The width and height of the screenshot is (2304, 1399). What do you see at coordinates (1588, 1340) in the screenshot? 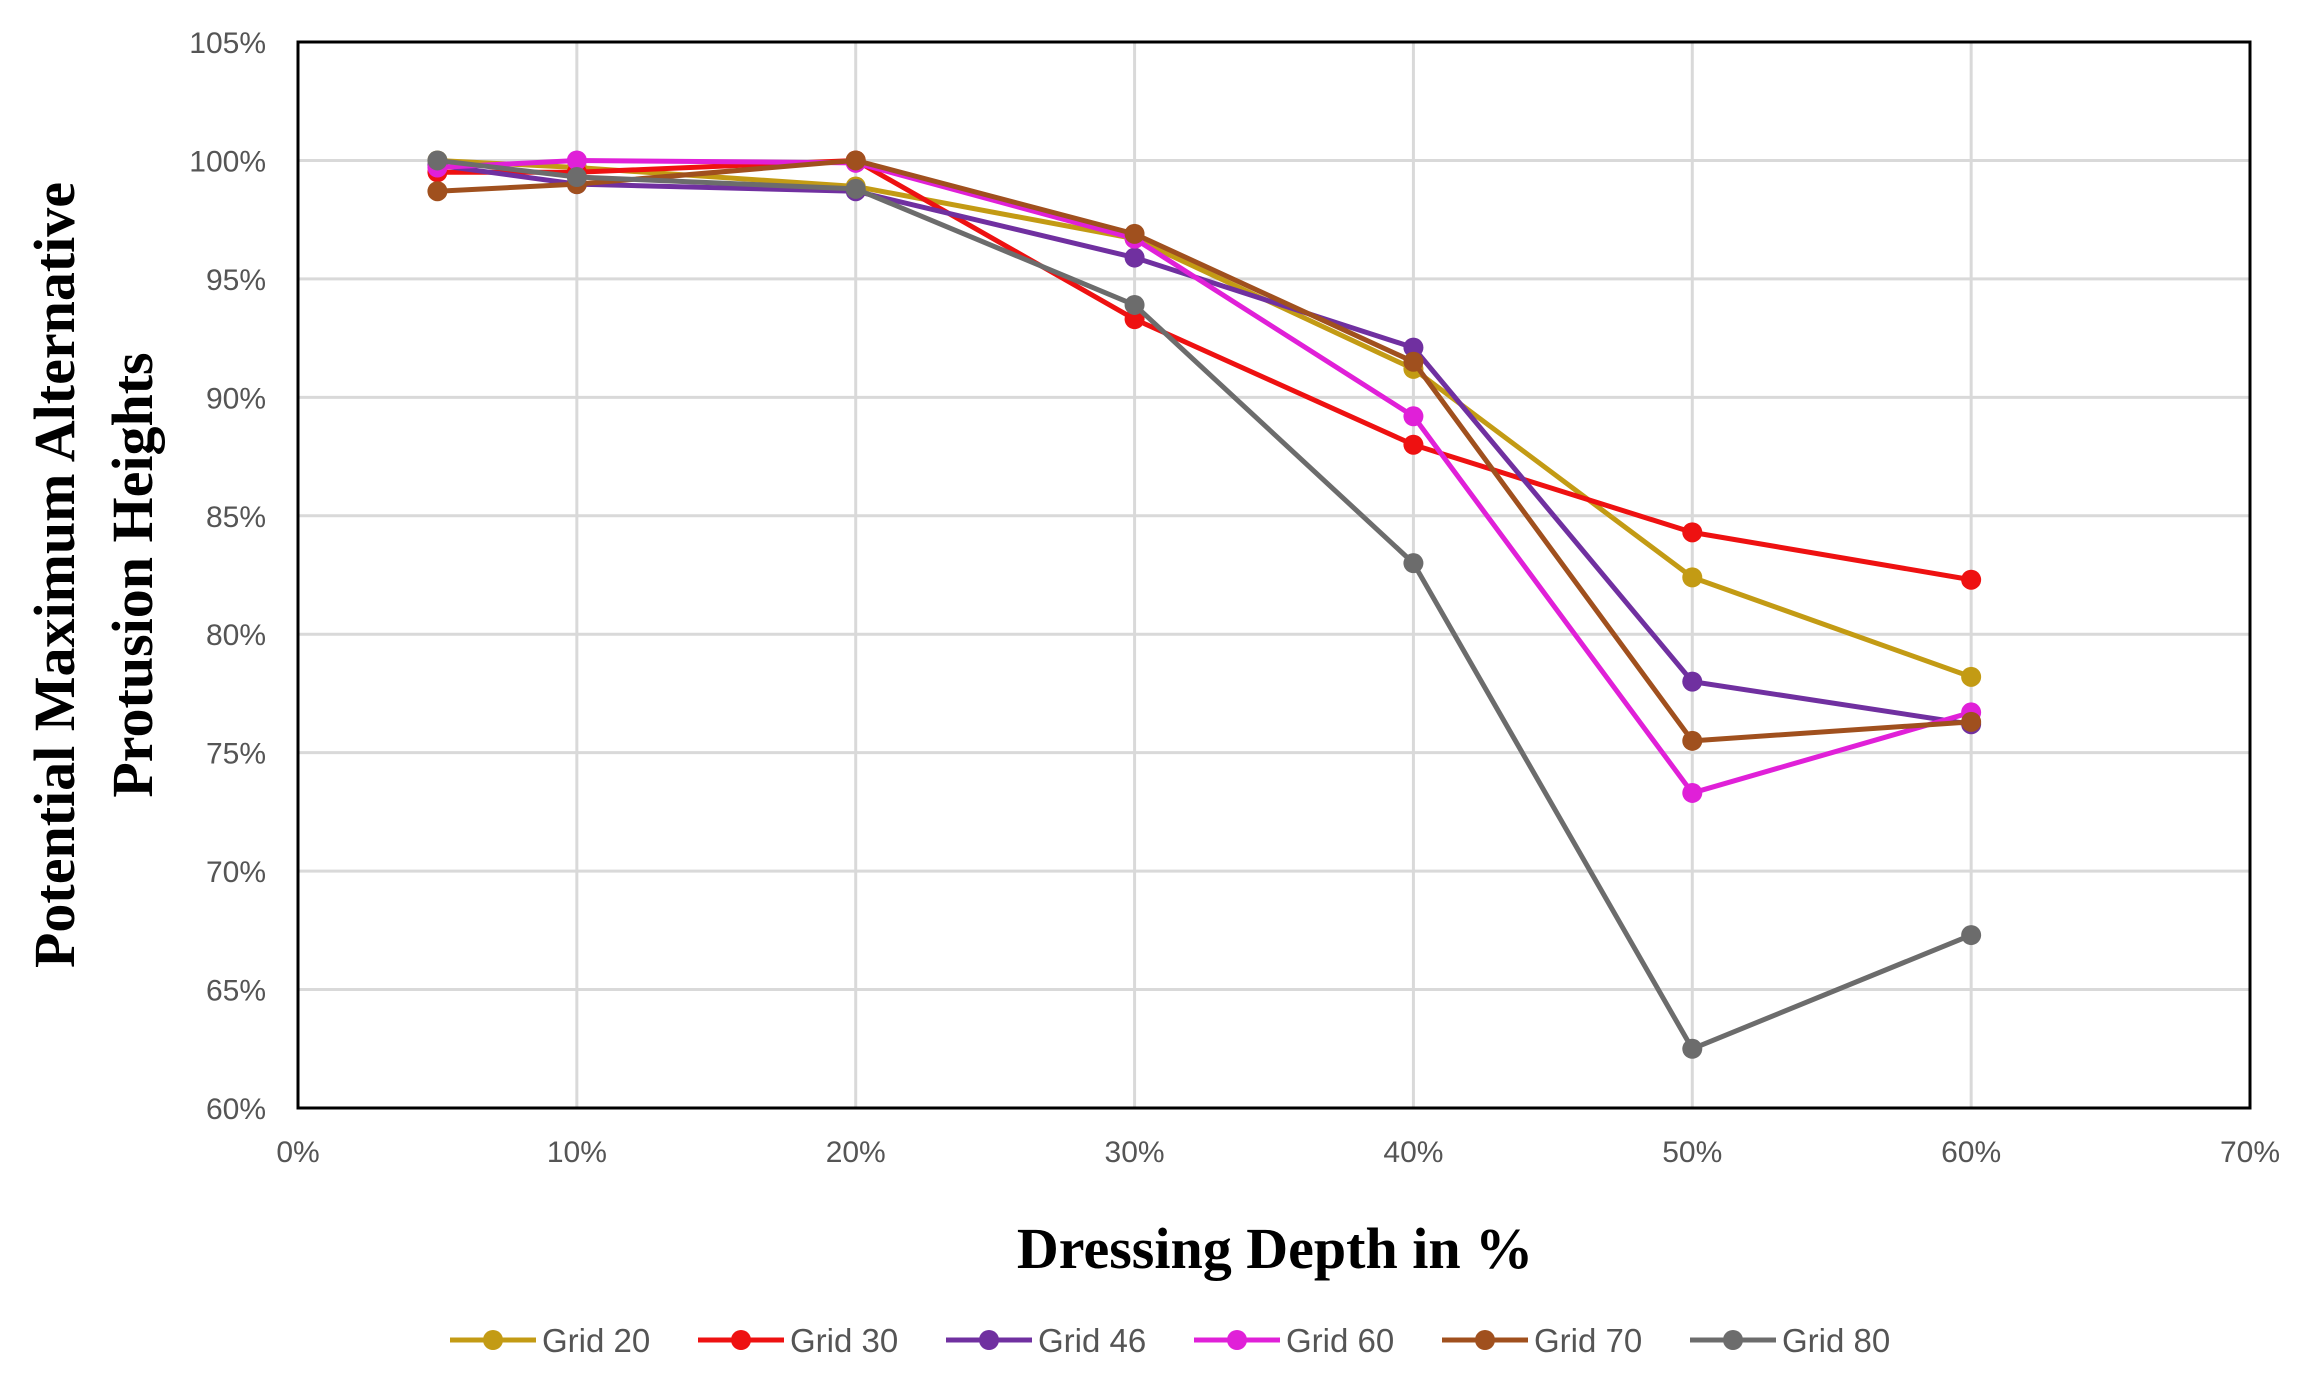
I see `legend-label: Grid 70` at bounding box center [1588, 1340].